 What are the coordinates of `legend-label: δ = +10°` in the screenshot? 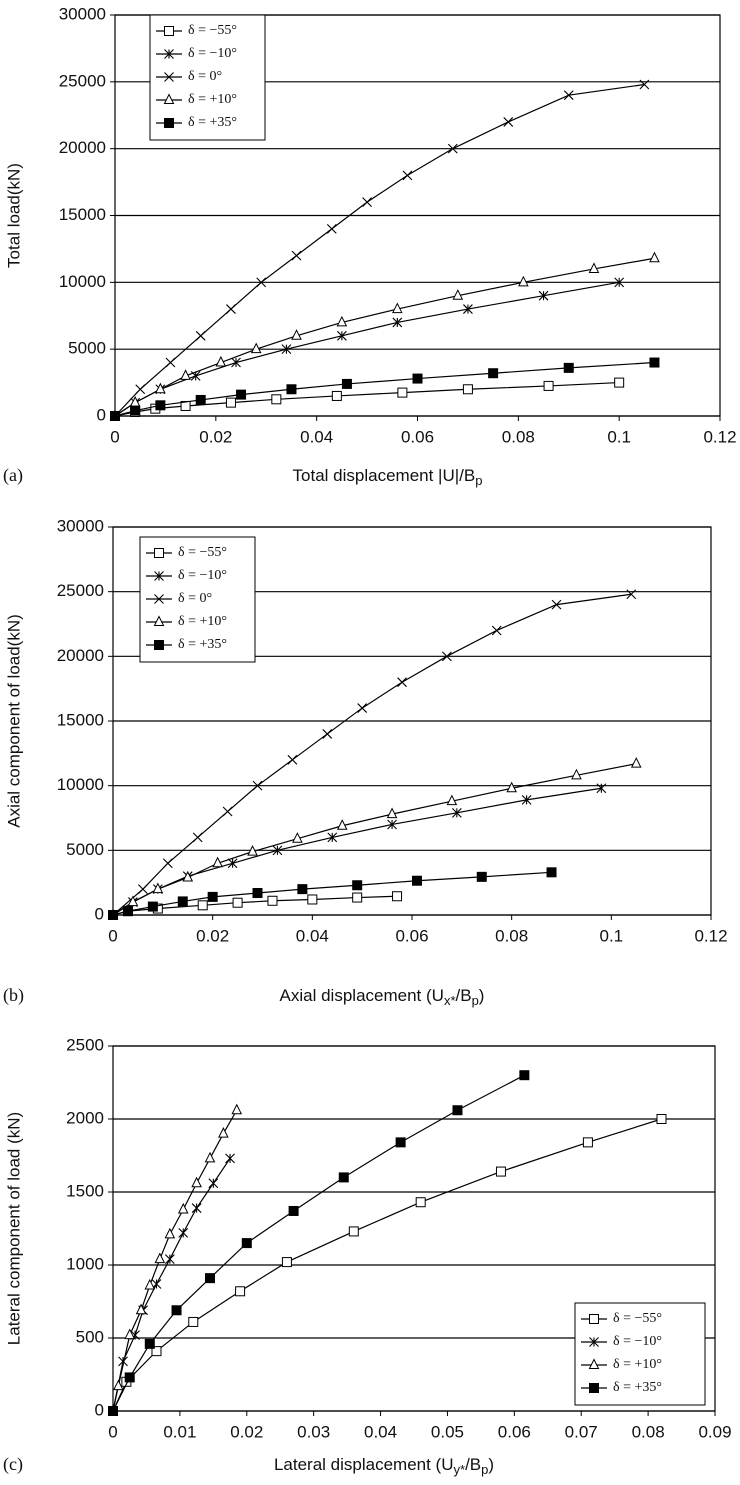 It's located at (637, 1364).